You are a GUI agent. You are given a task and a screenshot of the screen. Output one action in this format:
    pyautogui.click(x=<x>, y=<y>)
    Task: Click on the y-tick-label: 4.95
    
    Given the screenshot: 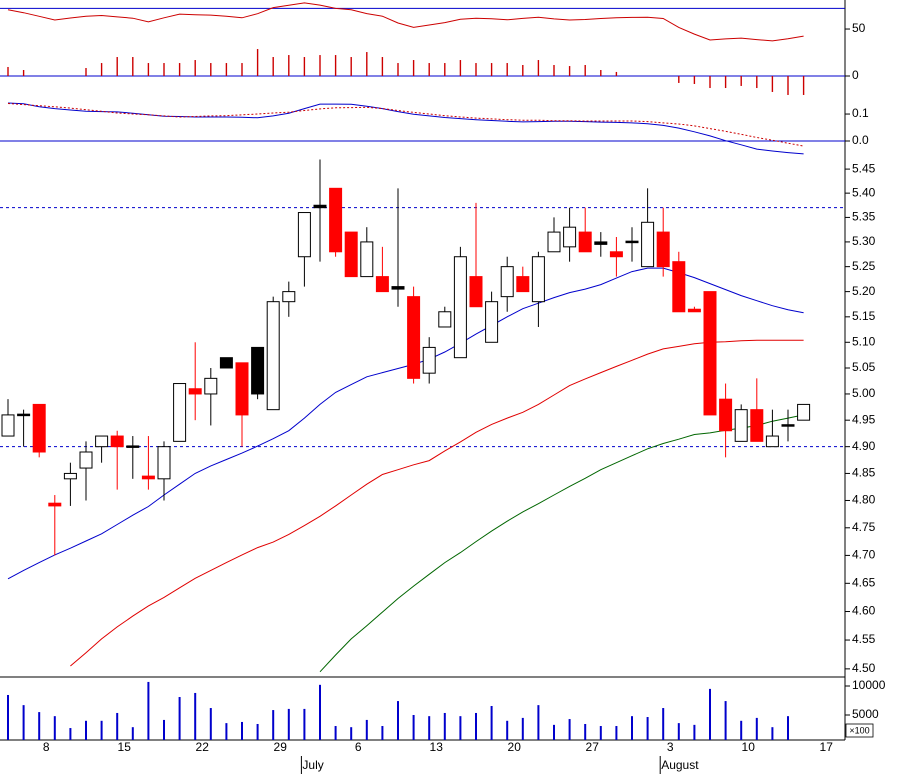 What is the action you would take?
    pyautogui.click(x=864, y=419)
    